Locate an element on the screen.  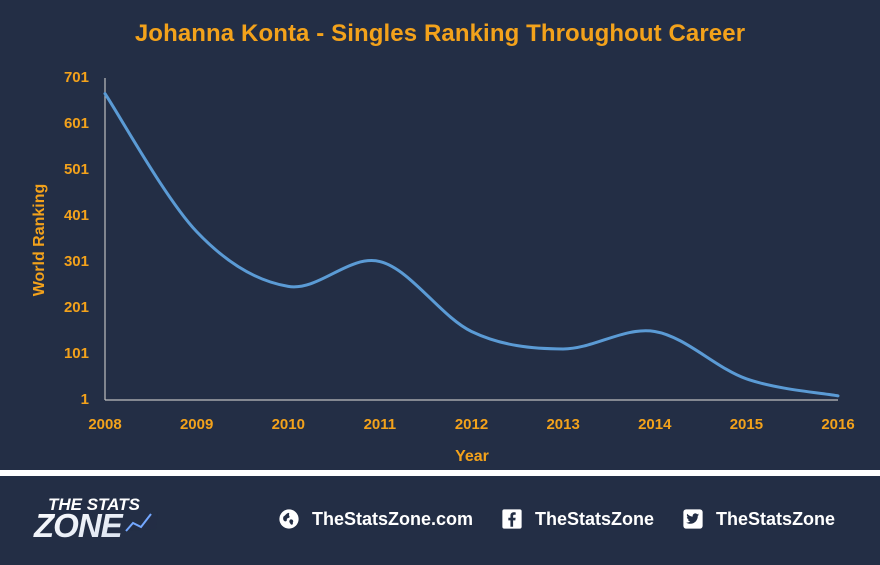
x-tick-label-7: 2015 is located at coordinates (746, 424).